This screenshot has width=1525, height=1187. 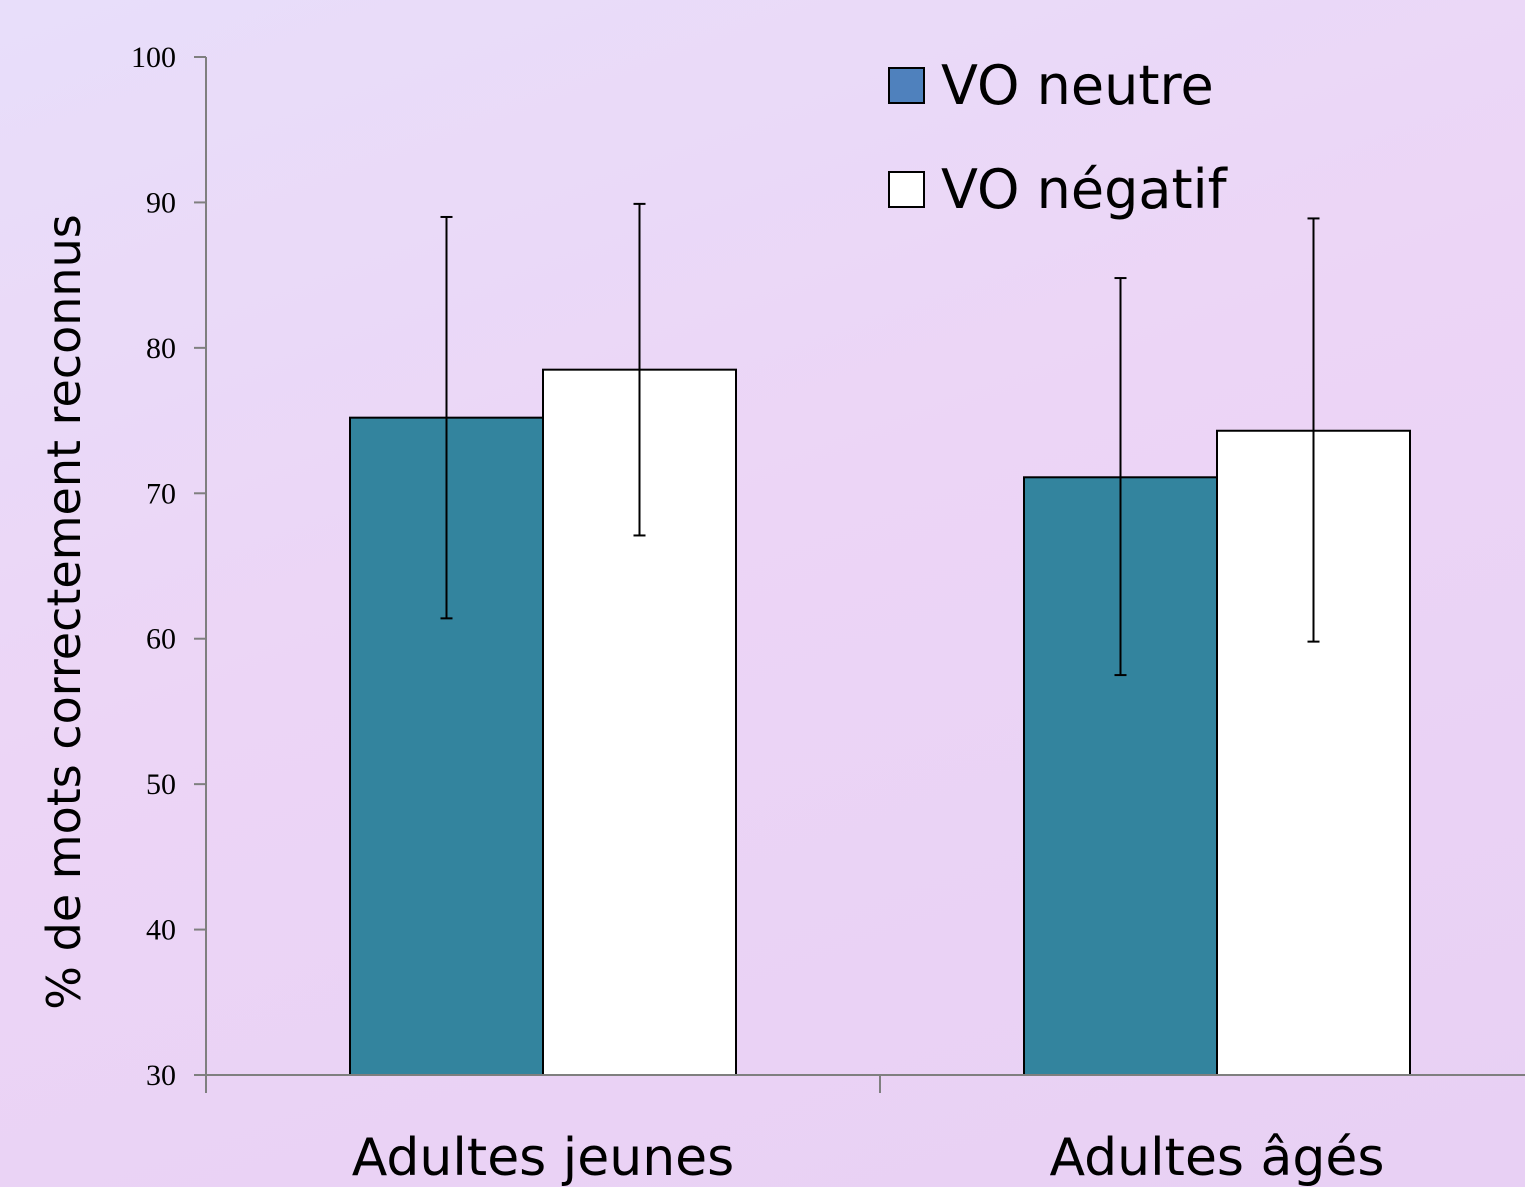 I want to click on y-tick-label: 60, so click(x=161, y=639).